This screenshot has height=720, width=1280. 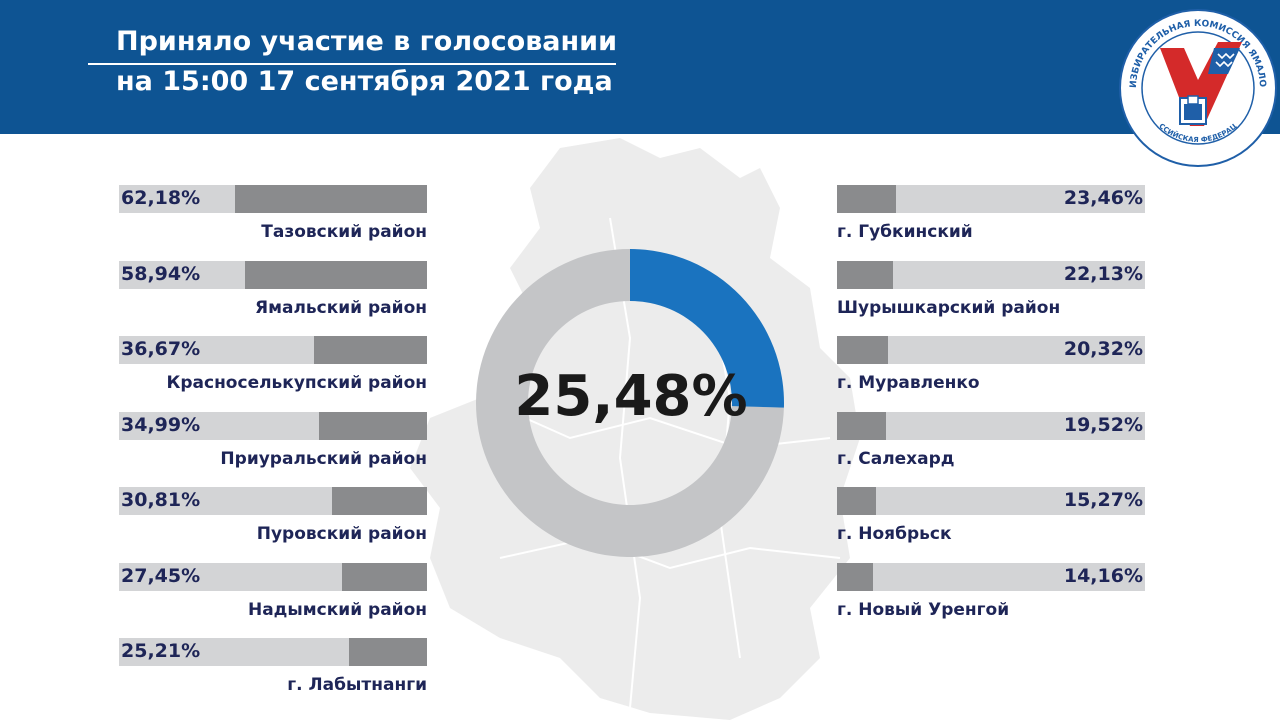 What do you see at coordinates (1103, 575) in the screenshot?
I see `bar-value-label: 14,16%` at bounding box center [1103, 575].